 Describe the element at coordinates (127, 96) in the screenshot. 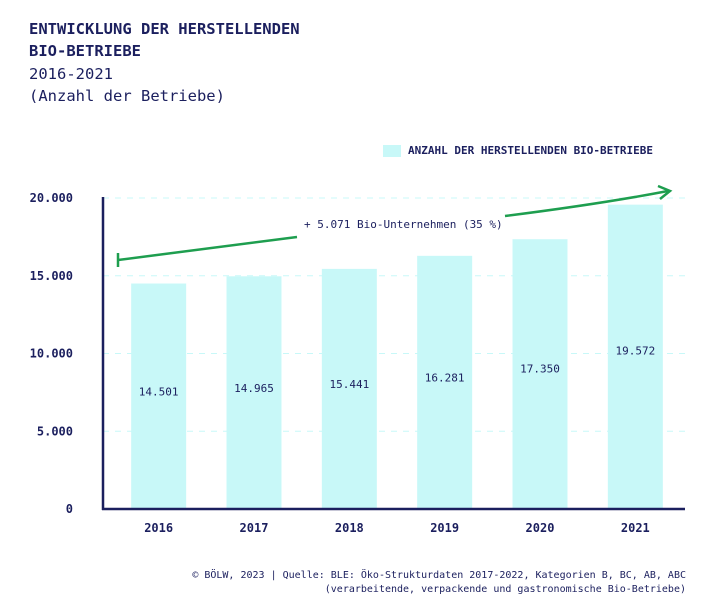

I see `chart-subtitle-unit: (Anzahl der Betriebe)` at that location.